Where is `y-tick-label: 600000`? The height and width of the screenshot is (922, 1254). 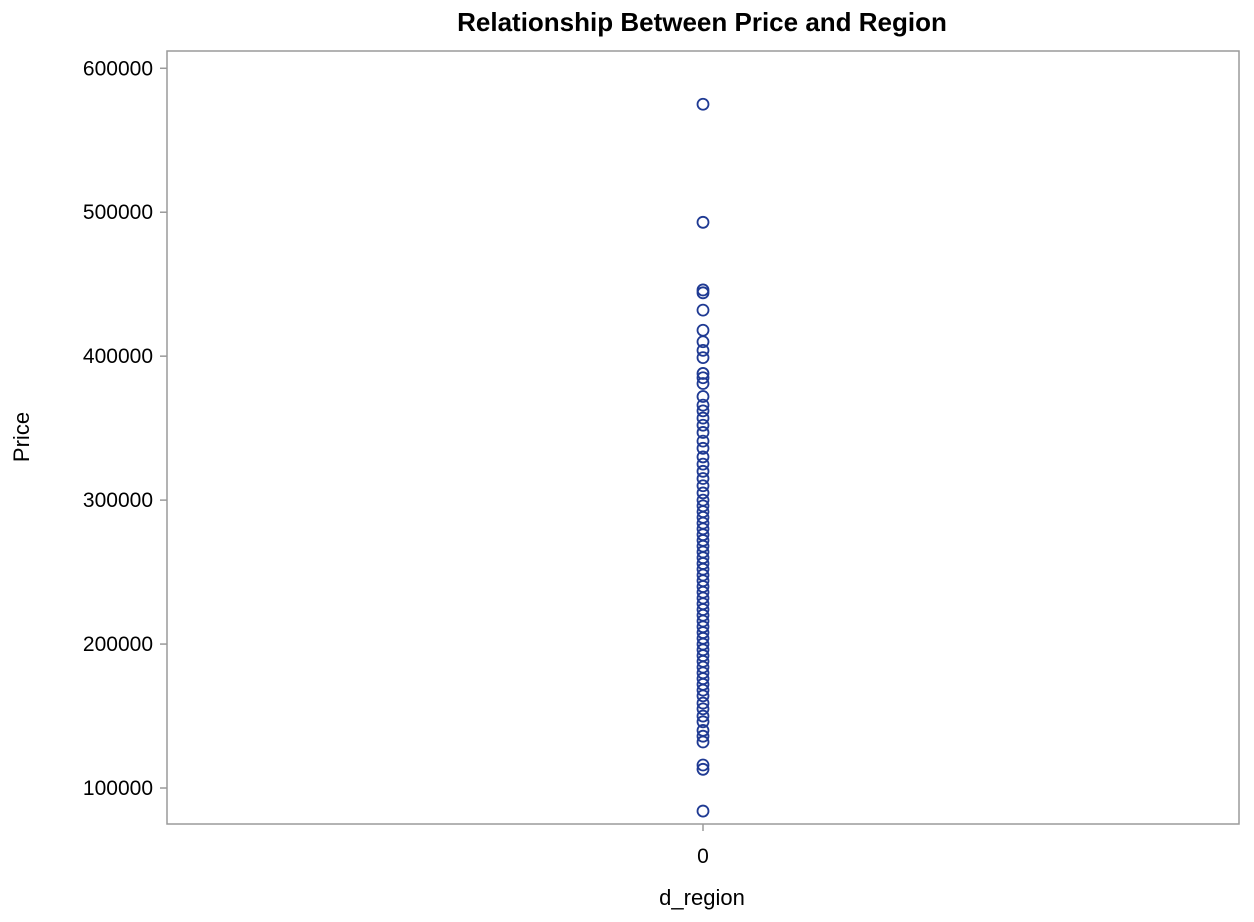
y-tick-label: 600000 is located at coordinates (118, 68).